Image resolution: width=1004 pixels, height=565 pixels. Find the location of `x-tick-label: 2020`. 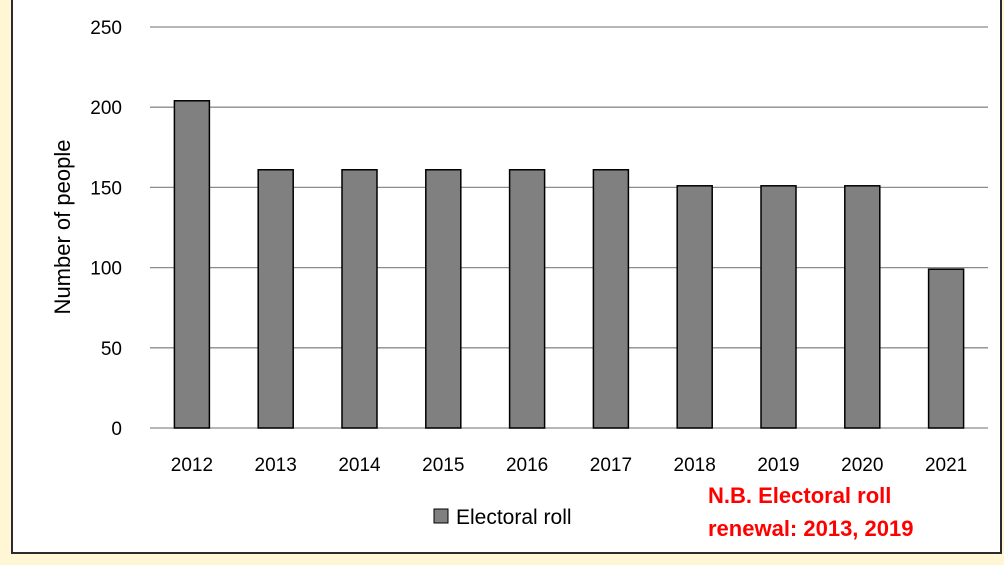

x-tick-label: 2020 is located at coordinates (862, 465).